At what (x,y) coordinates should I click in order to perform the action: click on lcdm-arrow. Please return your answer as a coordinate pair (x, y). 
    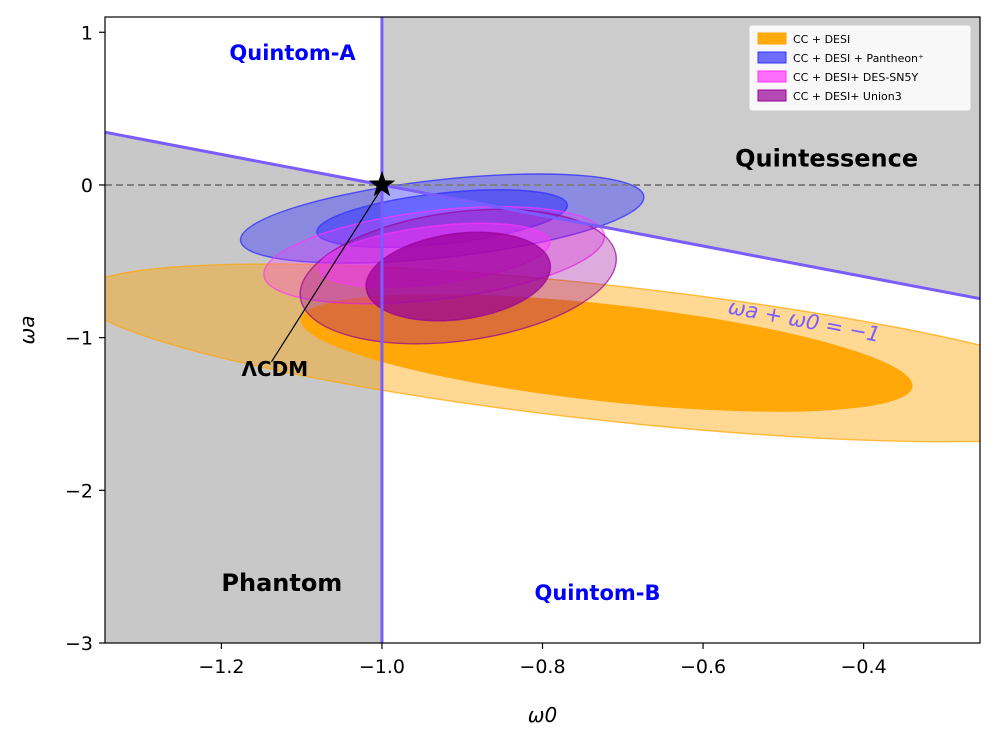
    Looking at the image, I should click on (325, 276).